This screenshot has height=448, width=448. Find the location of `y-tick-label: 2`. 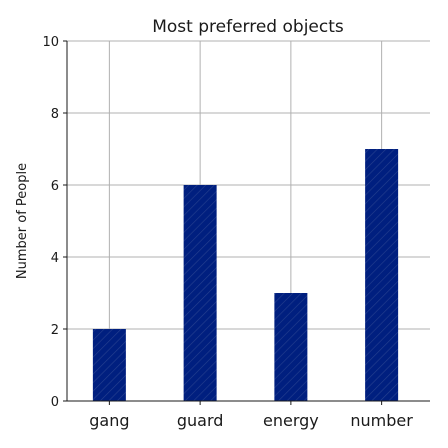

y-tick-label: 2 is located at coordinates (55, 330).